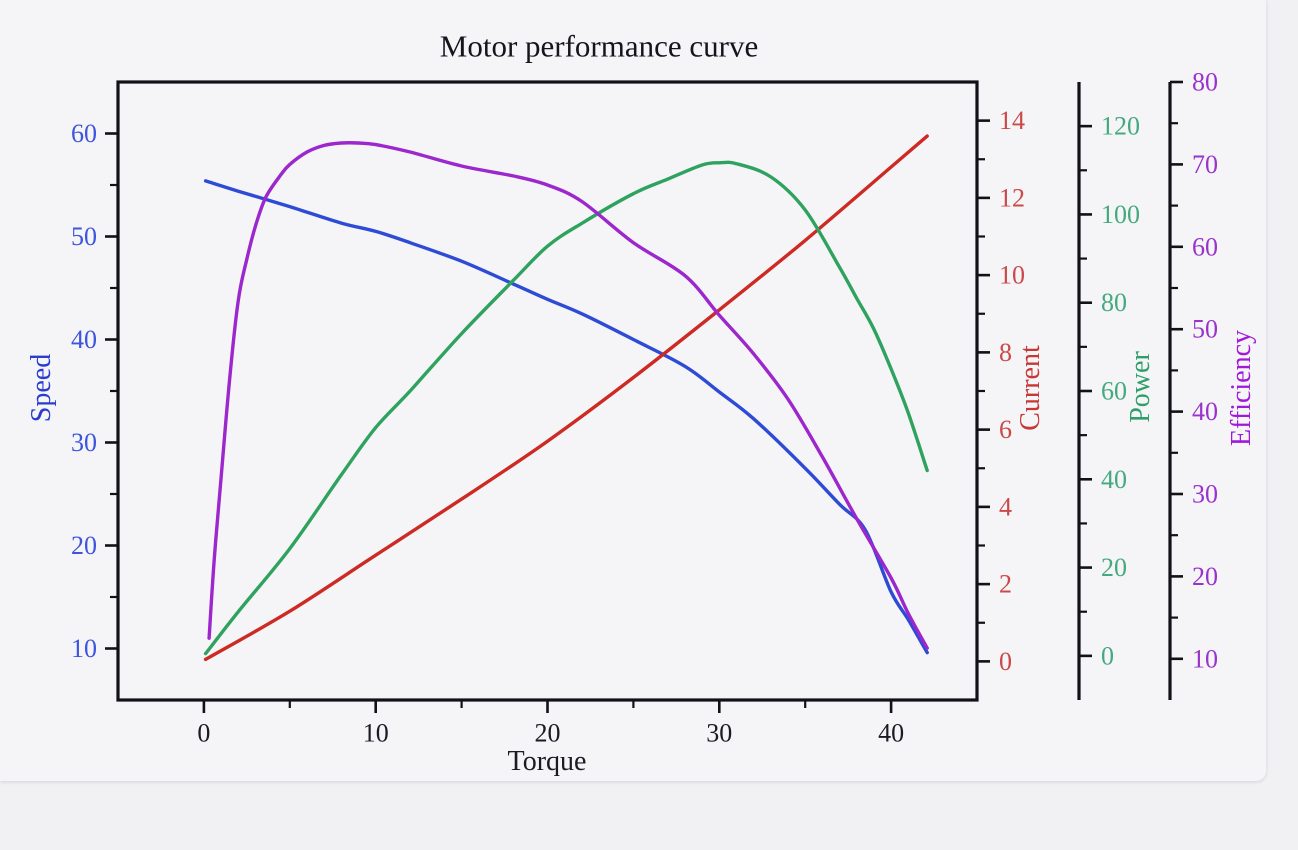 This screenshot has height=850, width=1298. I want to click on power-axis-tick-label: 0, so click(1107, 655).